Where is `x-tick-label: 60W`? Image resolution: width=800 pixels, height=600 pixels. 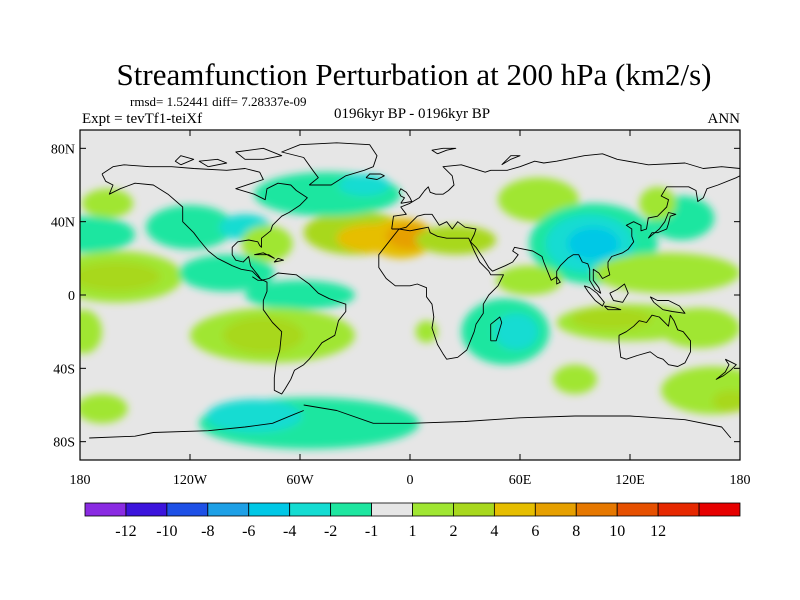 x-tick-label: 60W is located at coordinates (300, 480).